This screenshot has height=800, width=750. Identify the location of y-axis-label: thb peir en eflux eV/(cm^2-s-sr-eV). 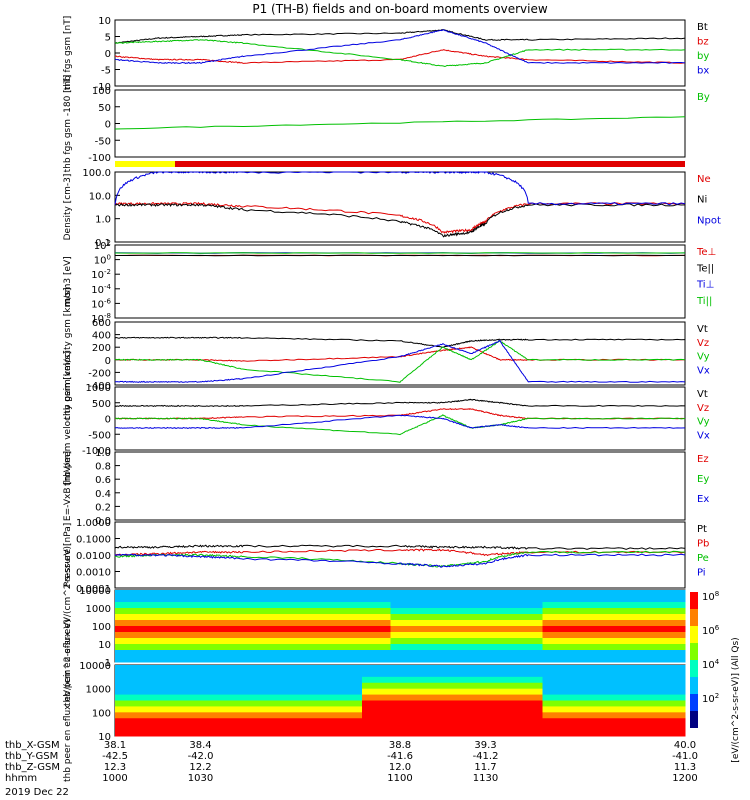
(68, 626).